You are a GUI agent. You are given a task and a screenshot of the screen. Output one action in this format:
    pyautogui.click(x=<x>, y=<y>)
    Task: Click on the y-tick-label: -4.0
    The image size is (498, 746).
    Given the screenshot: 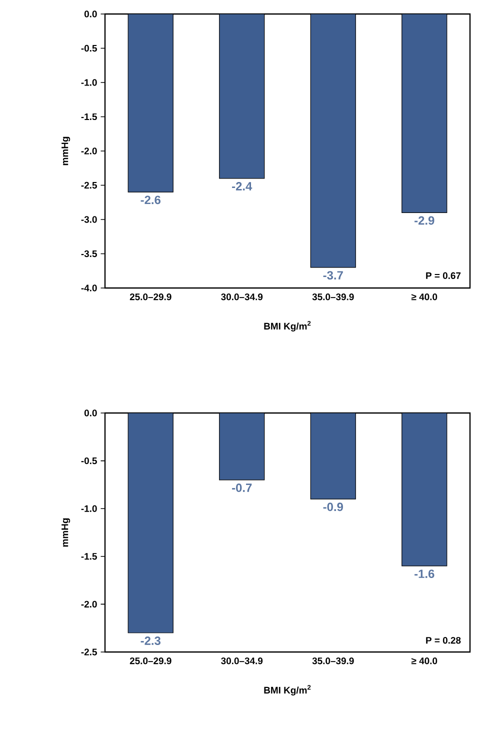 What is the action you would take?
    pyautogui.click(x=89, y=288)
    